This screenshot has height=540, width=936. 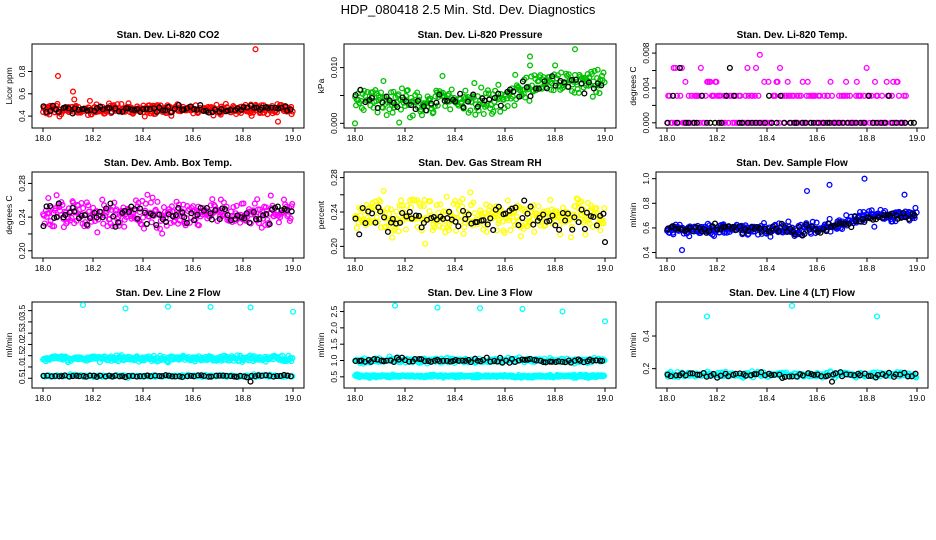 What do you see at coordinates (633, 85) in the screenshot?
I see `y-axis-label: degrees C` at bounding box center [633, 85].